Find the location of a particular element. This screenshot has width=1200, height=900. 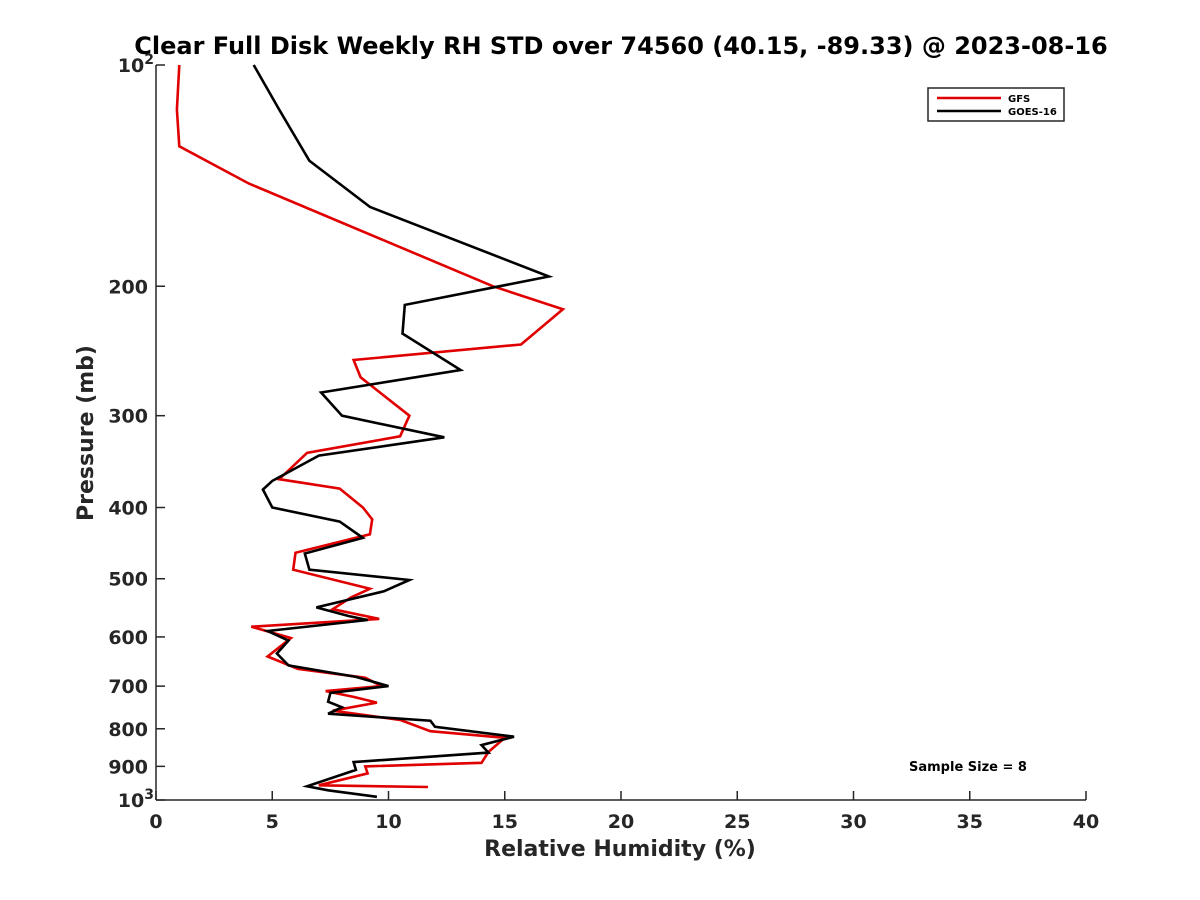

y-tick-label: 500 is located at coordinates (128, 580).